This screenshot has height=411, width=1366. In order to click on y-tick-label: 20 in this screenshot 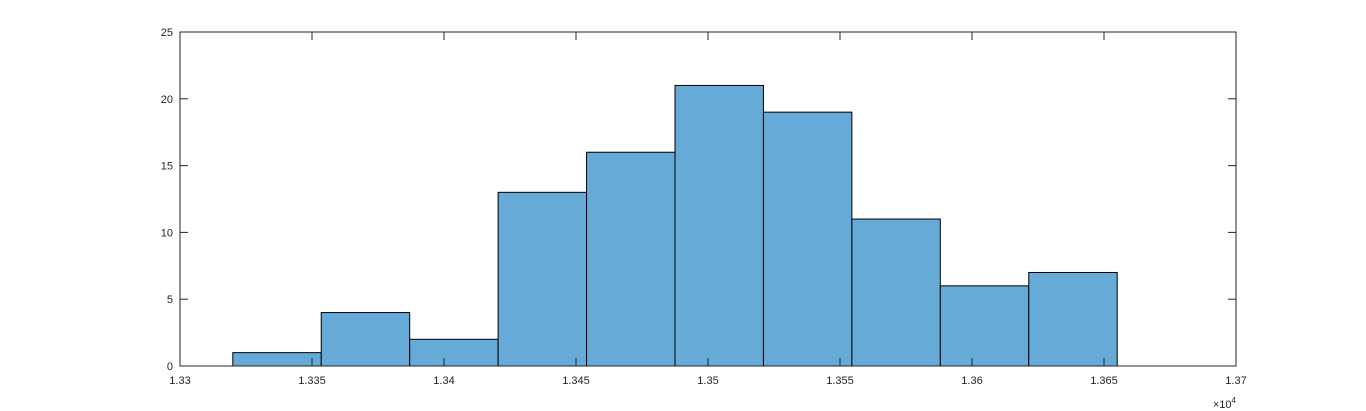, I will do `click(167, 100)`.